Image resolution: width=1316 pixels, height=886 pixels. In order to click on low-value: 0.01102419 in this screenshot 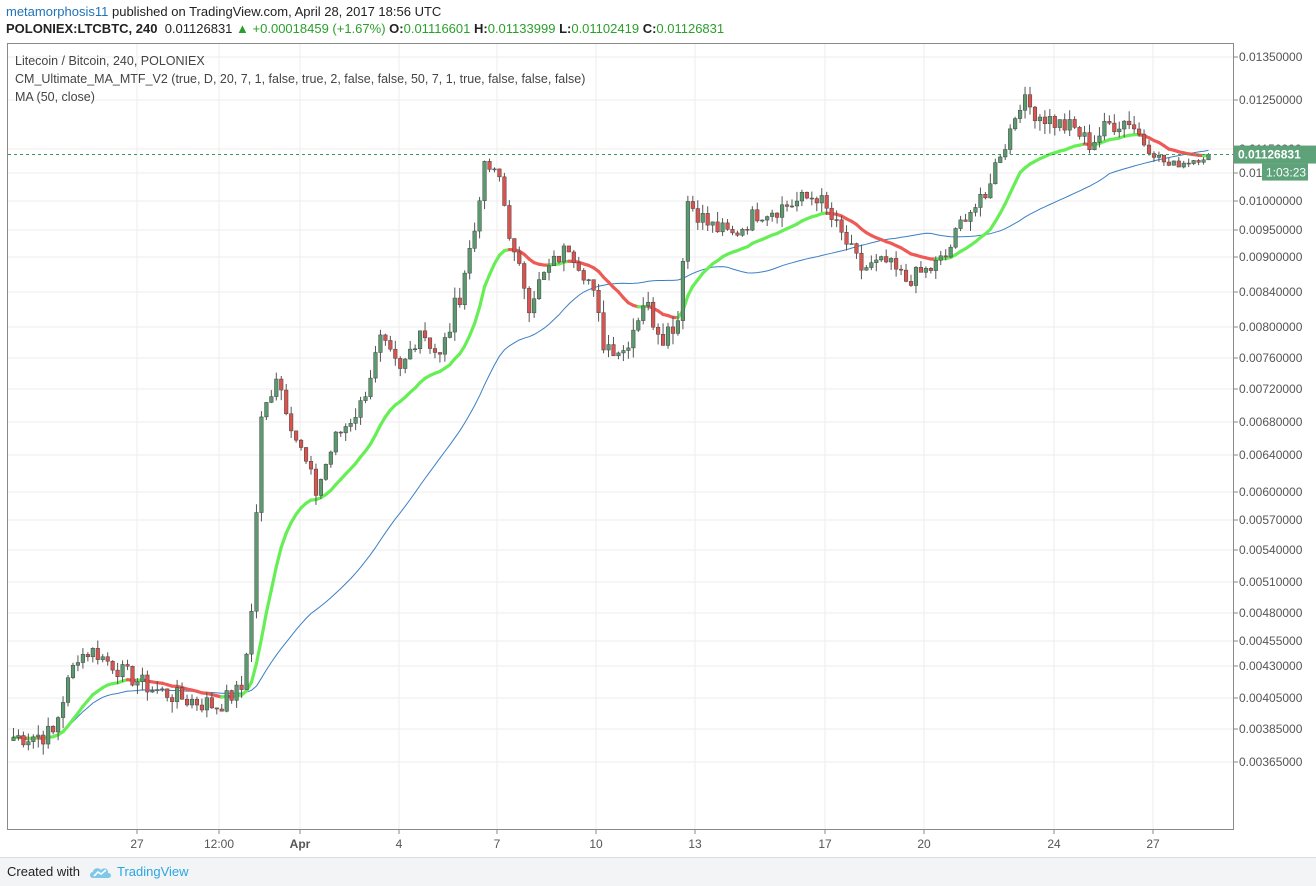, I will do `click(605, 28)`.